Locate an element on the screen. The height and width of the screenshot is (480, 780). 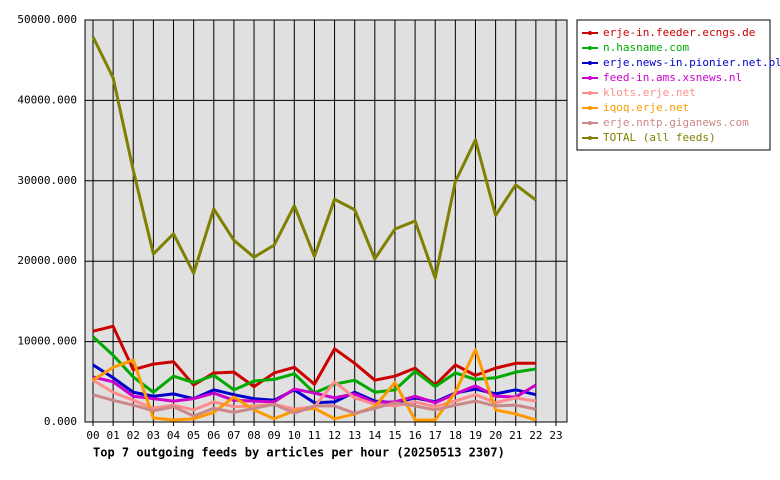
legend-box is located at coordinates (673, 85).